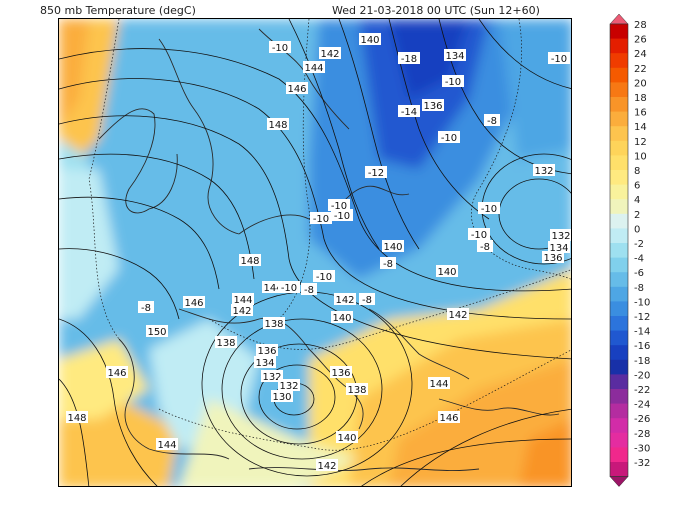  What do you see at coordinates (642, 405) in the screenshot?
I see `colorbar-tick-label: -24` at bounding box center [642, 405].